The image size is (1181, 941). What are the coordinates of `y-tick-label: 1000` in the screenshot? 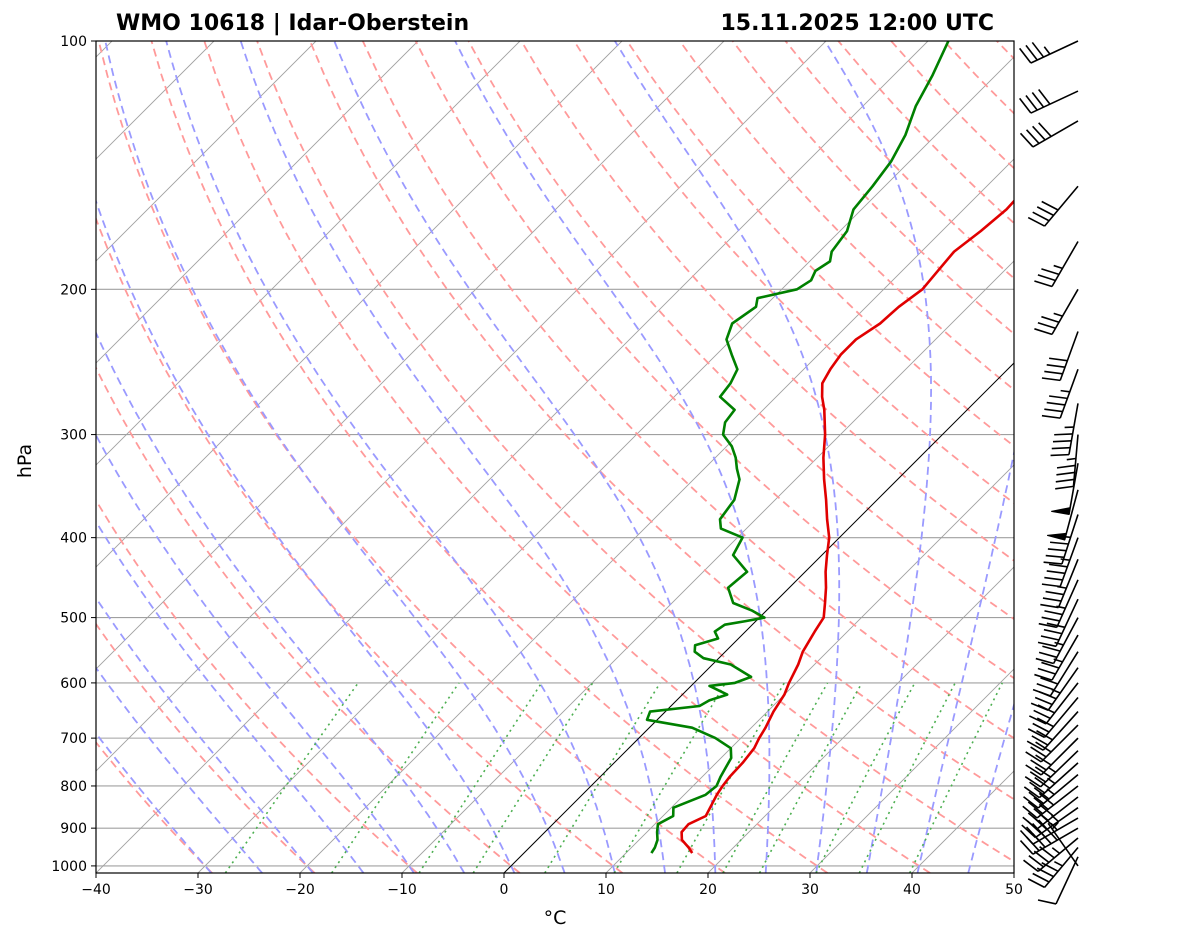 It's located at (69, 867).